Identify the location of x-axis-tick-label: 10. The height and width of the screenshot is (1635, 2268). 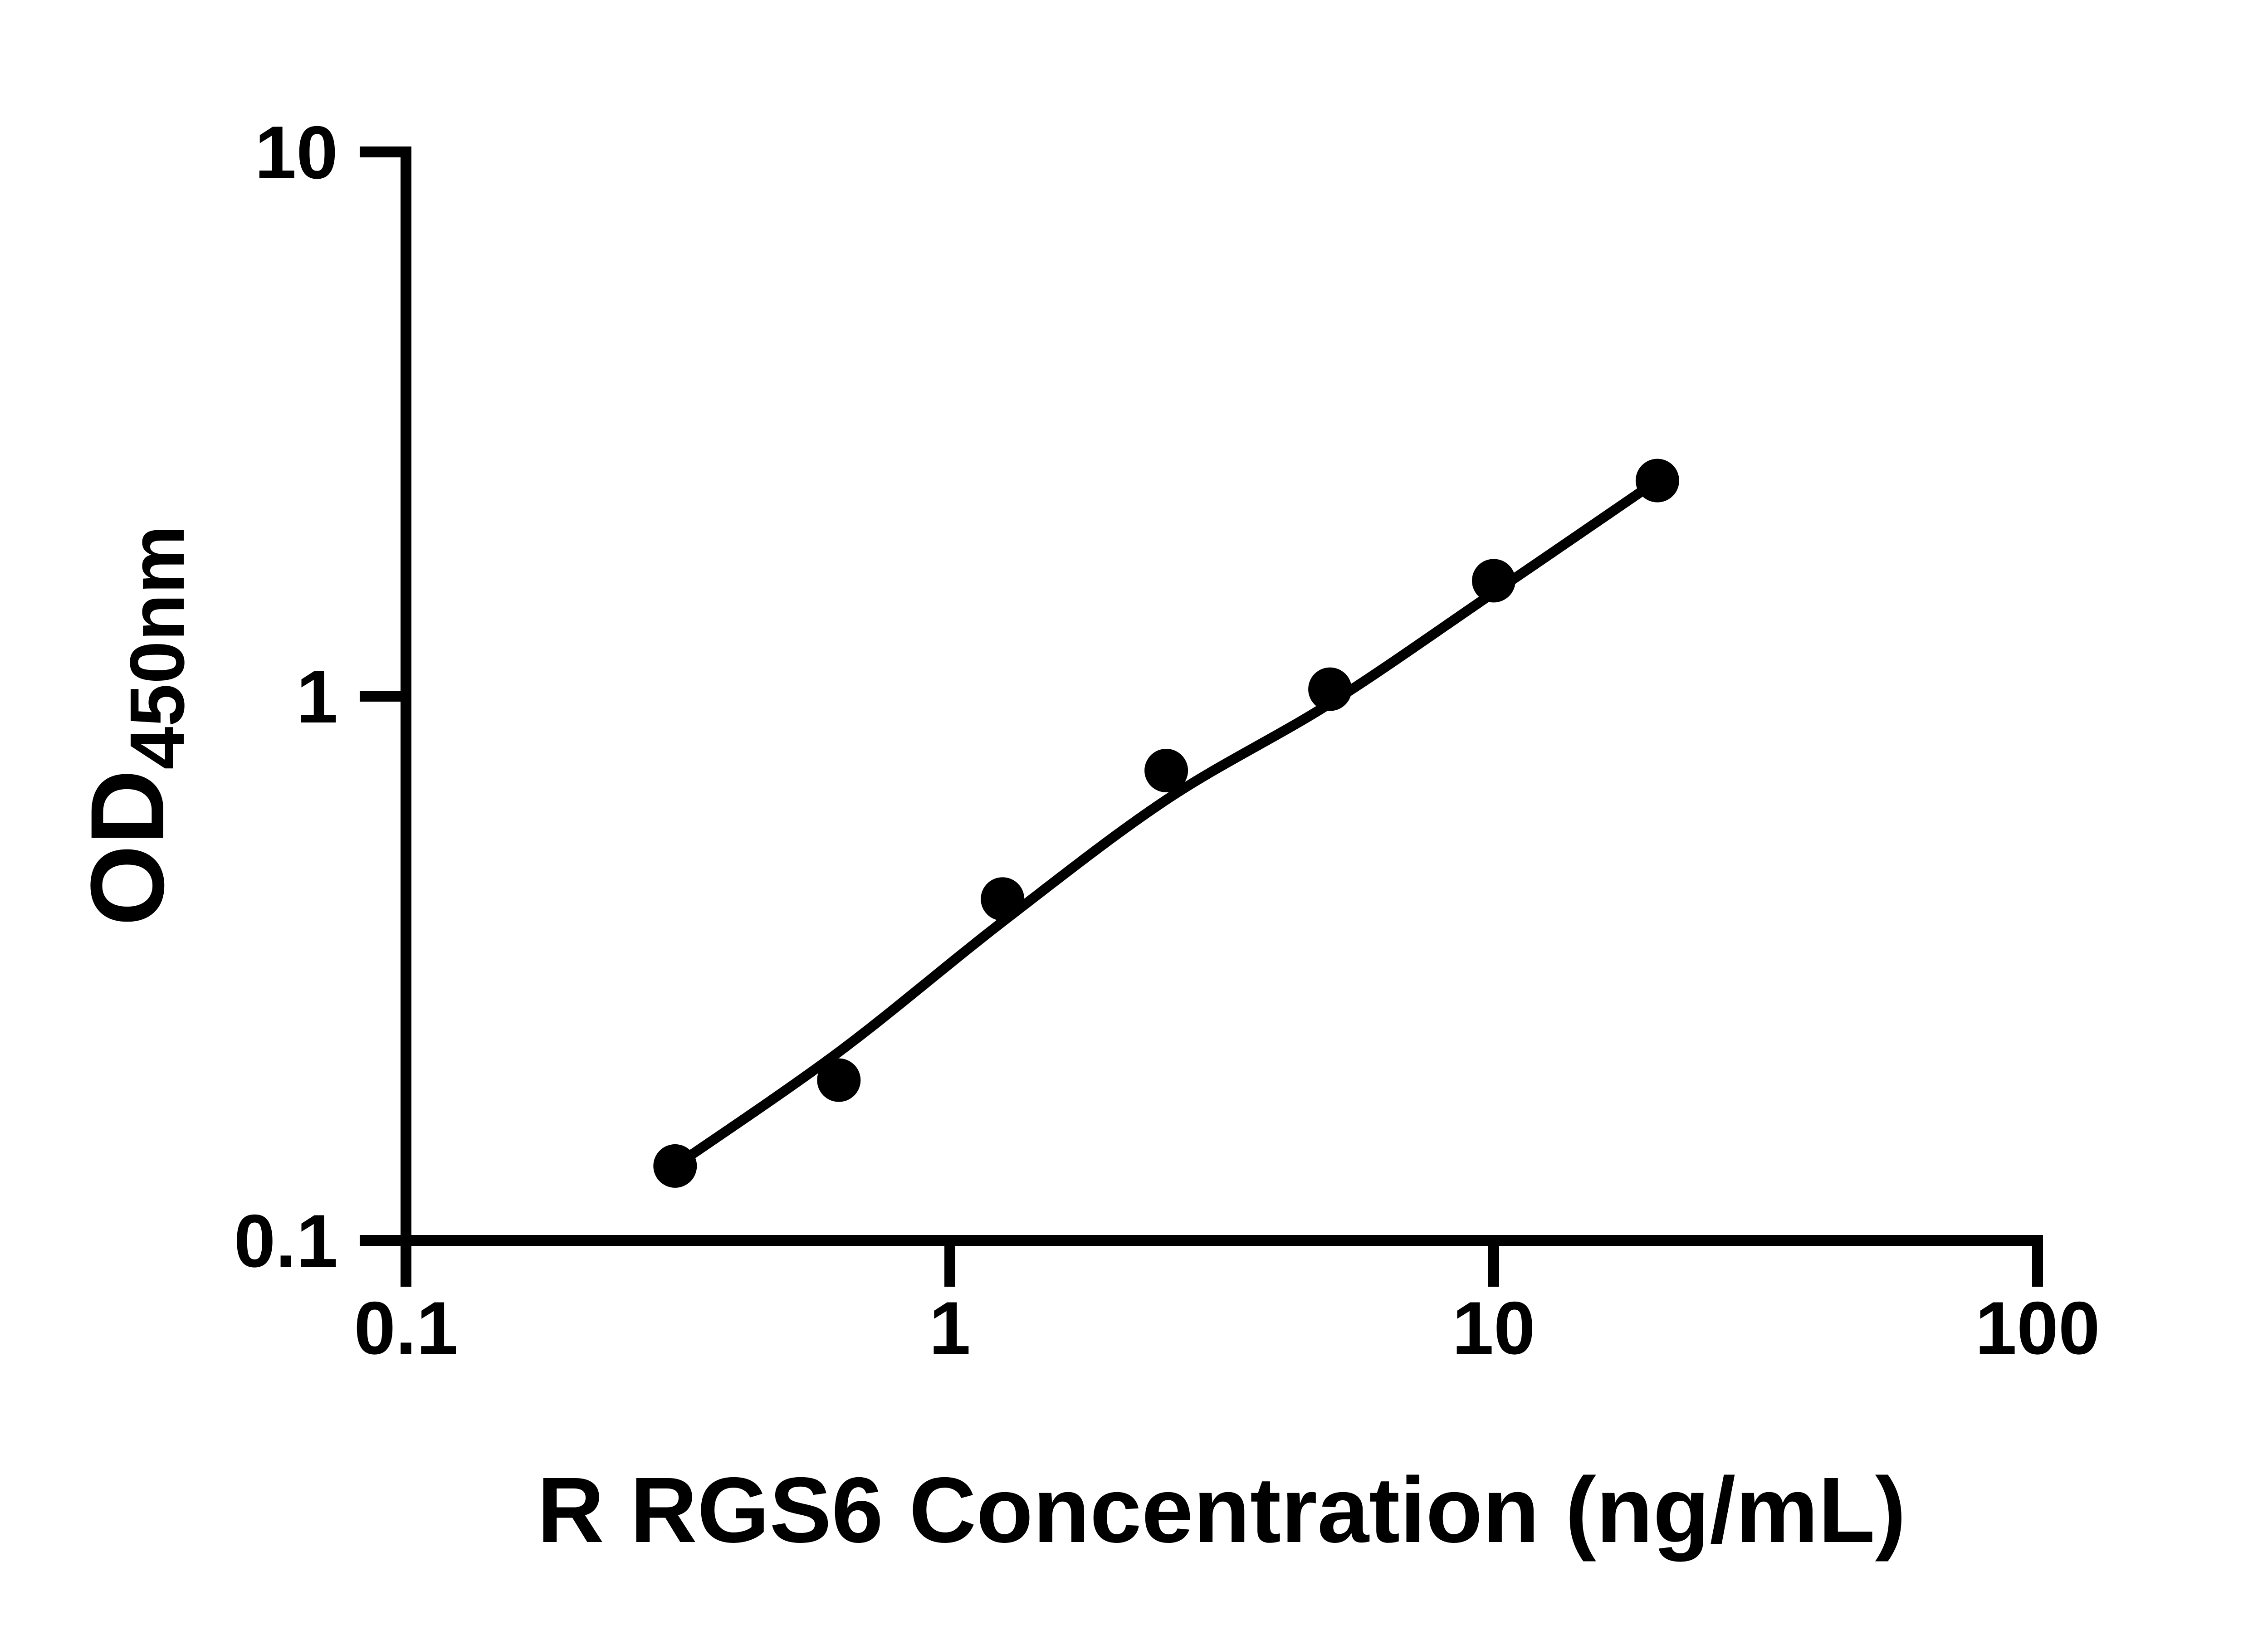
(1494, 1328).